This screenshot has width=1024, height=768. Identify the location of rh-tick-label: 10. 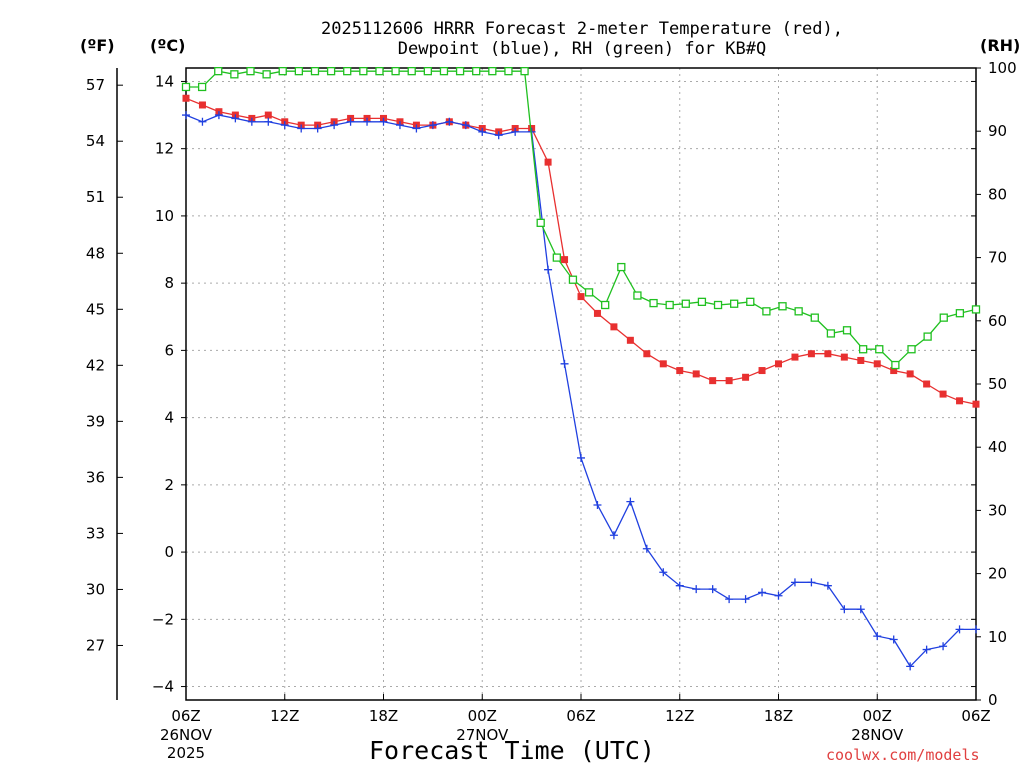
(997, 637).